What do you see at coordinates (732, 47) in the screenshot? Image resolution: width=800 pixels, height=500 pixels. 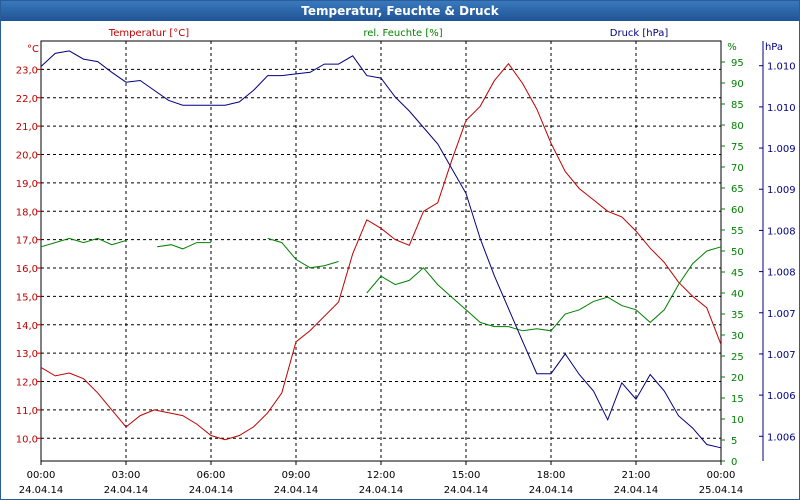 I see `humidity-unit-label: %` at bounding box center [732, 47].